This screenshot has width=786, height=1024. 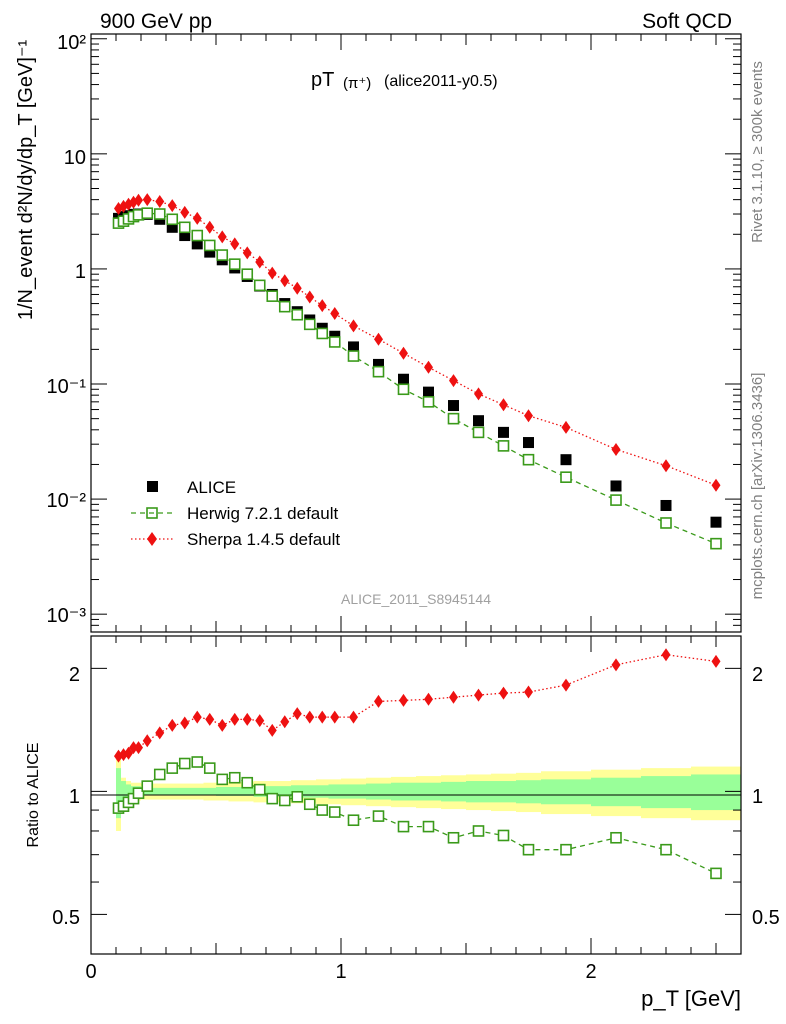 I want to click on header-right: Soft QCD, so click(x=687, y=21).